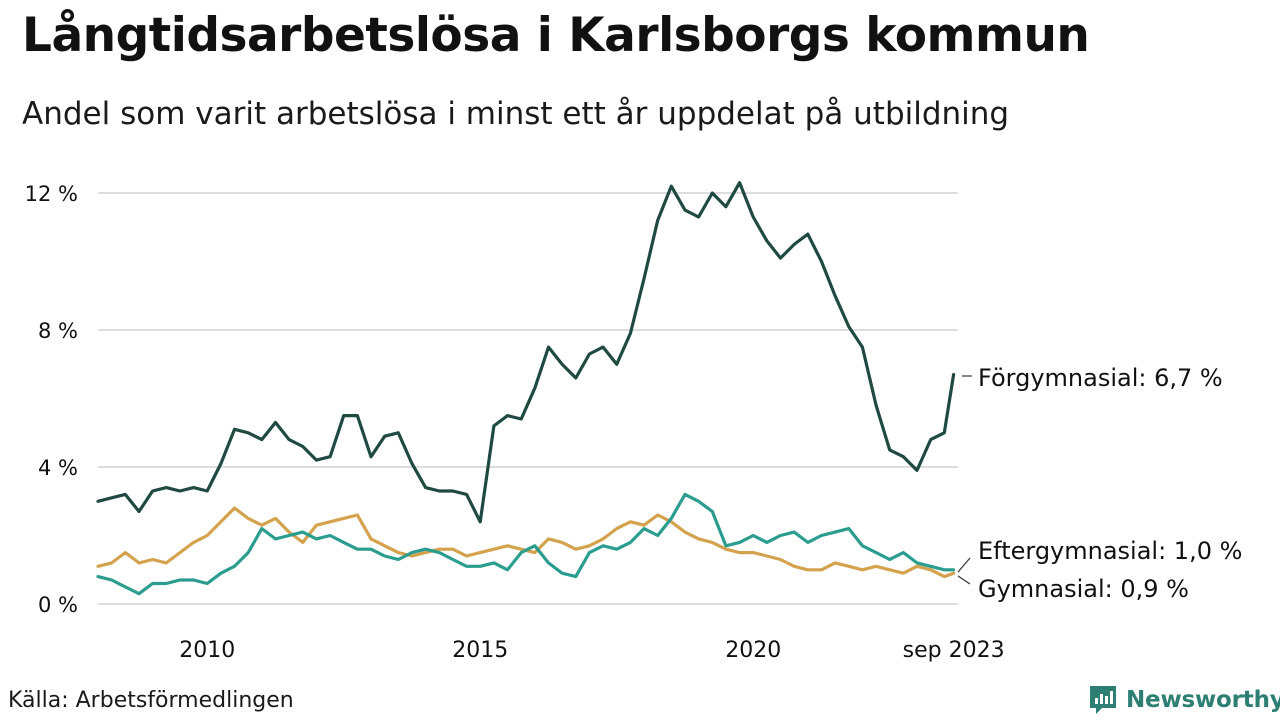  What do you see at coordinates (480, 650) in the screenshot?
I see `x-tick-label: 2015` at bounding box center [480, 650].